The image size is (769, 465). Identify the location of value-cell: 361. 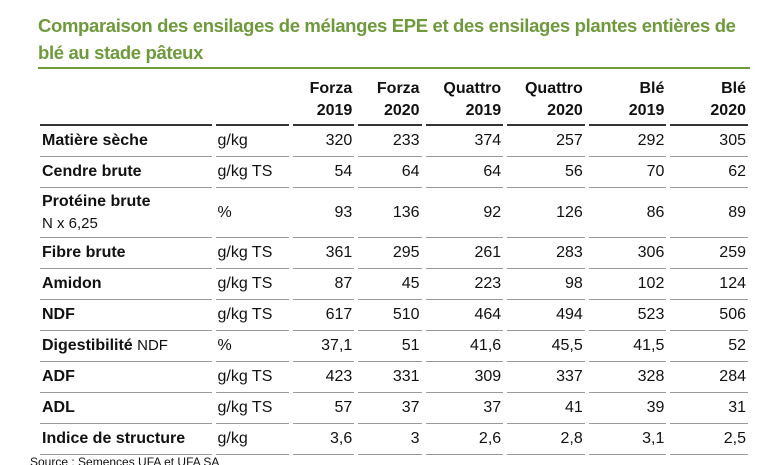
(324, 253).